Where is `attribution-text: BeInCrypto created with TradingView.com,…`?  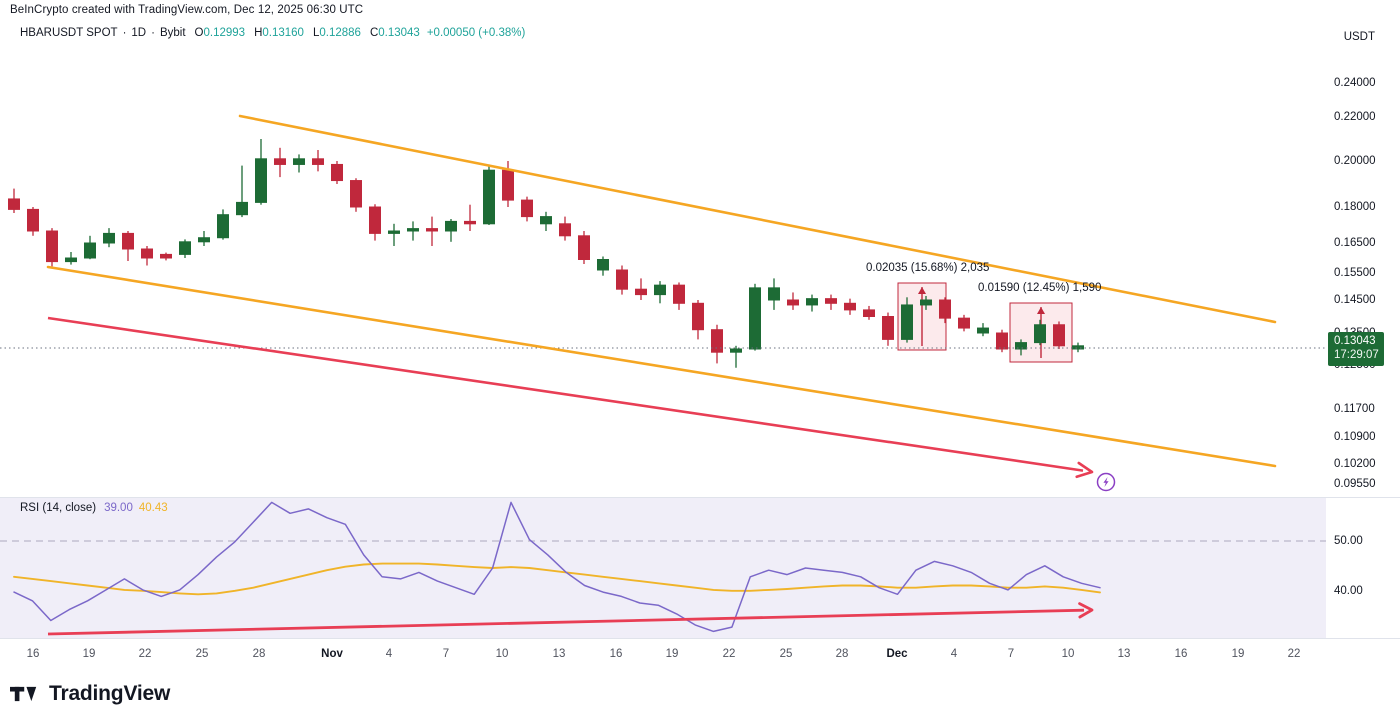 attribution-text: BeInCrypto created with TradingView.com,… is located at coordinates (700, 10).